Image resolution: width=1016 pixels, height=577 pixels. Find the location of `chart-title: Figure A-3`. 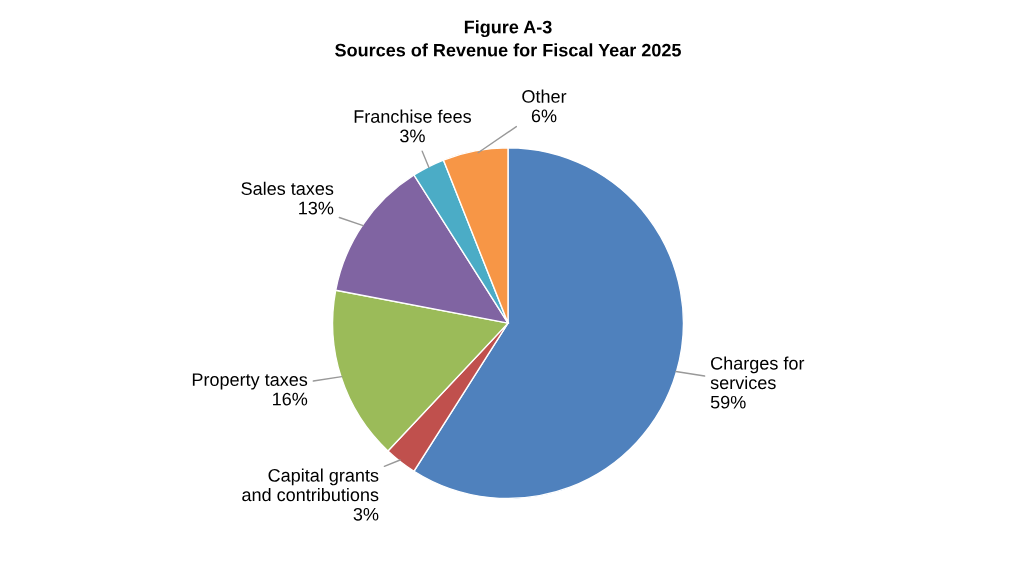

chart-title: Figure A-3 is located at coordinates (508, 29).